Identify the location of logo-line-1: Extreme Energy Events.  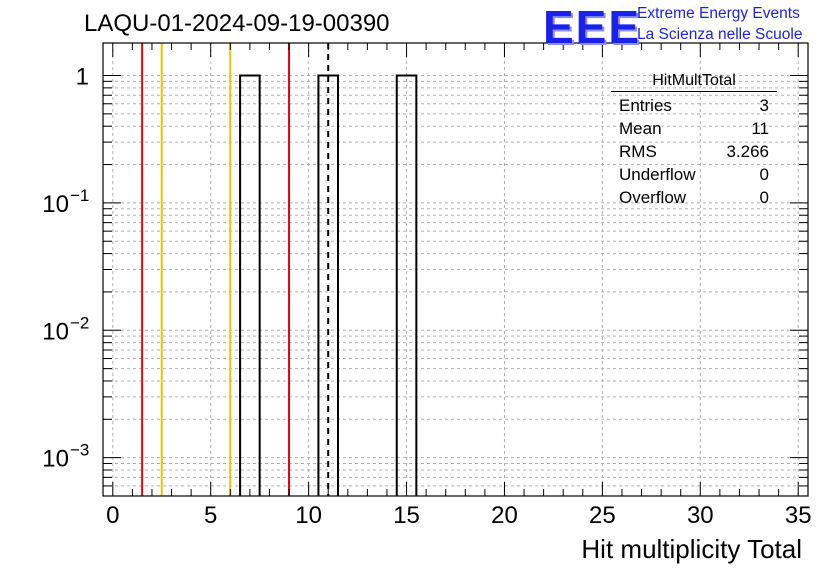
(718, 13).